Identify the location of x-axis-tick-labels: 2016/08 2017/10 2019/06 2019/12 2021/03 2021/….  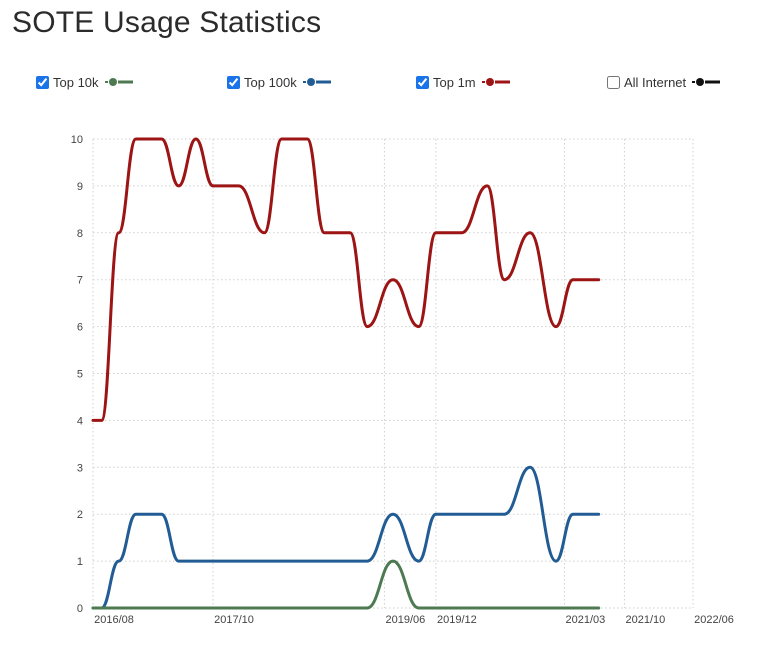
(414, 620).